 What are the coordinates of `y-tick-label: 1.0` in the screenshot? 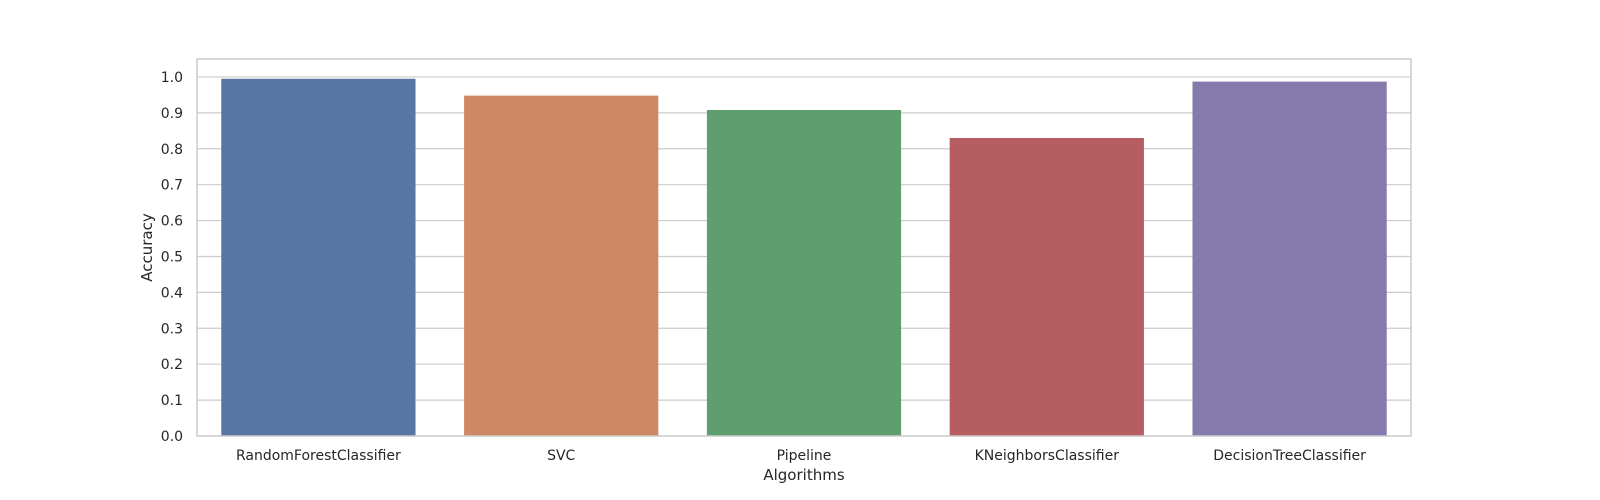 It's located at (172, 78).